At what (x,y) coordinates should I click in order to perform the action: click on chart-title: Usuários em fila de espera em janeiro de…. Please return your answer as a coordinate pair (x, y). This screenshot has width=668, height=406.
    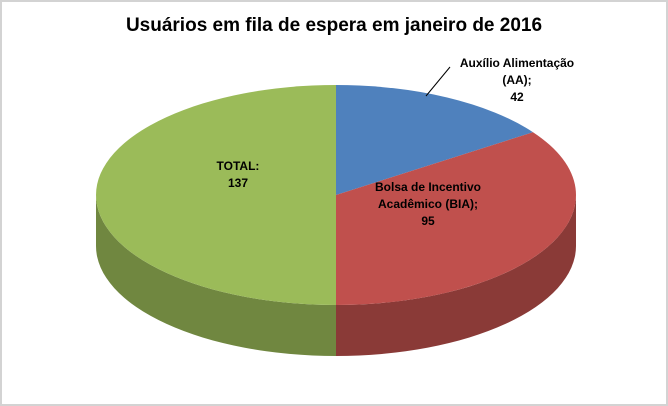
    Looking at the image, I should click on (334, 25).